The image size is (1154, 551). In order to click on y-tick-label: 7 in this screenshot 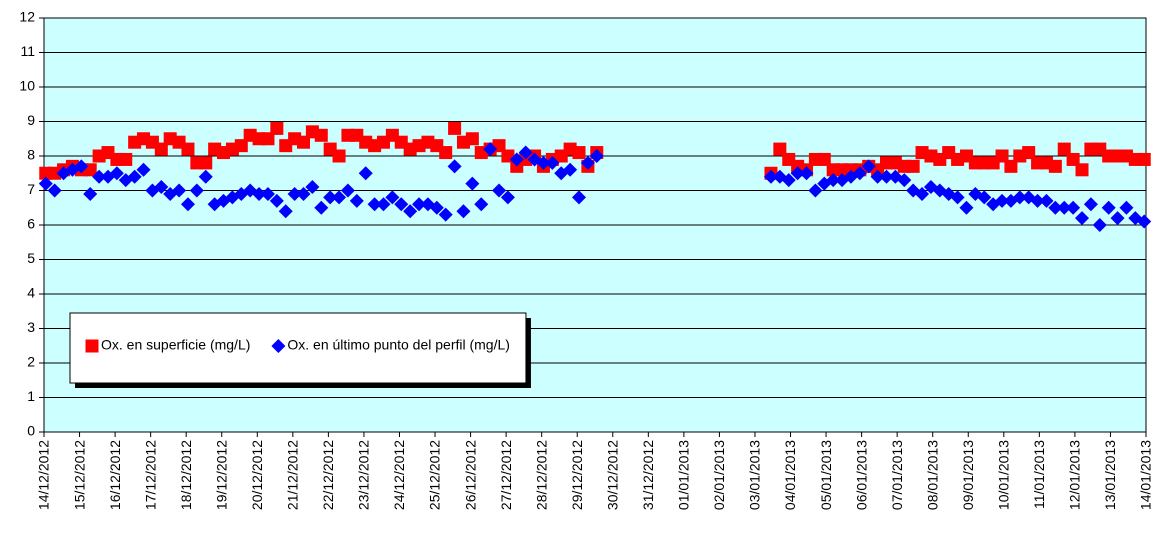, I will do `click(31, 189)`.